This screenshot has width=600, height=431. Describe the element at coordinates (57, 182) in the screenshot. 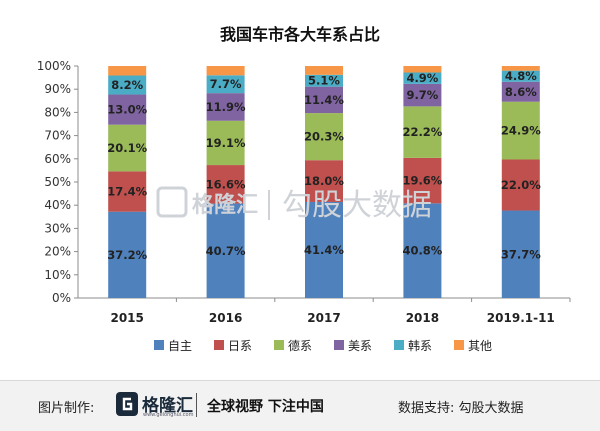

I see `y-tick-label: 50%` at that location.